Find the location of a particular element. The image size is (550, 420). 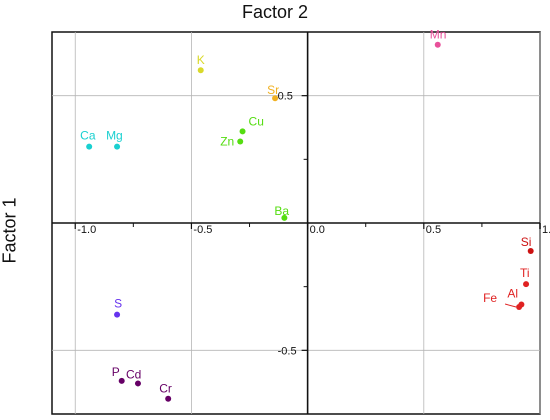

x-tick-label: -0.5 is located at coordinates (202, 230).